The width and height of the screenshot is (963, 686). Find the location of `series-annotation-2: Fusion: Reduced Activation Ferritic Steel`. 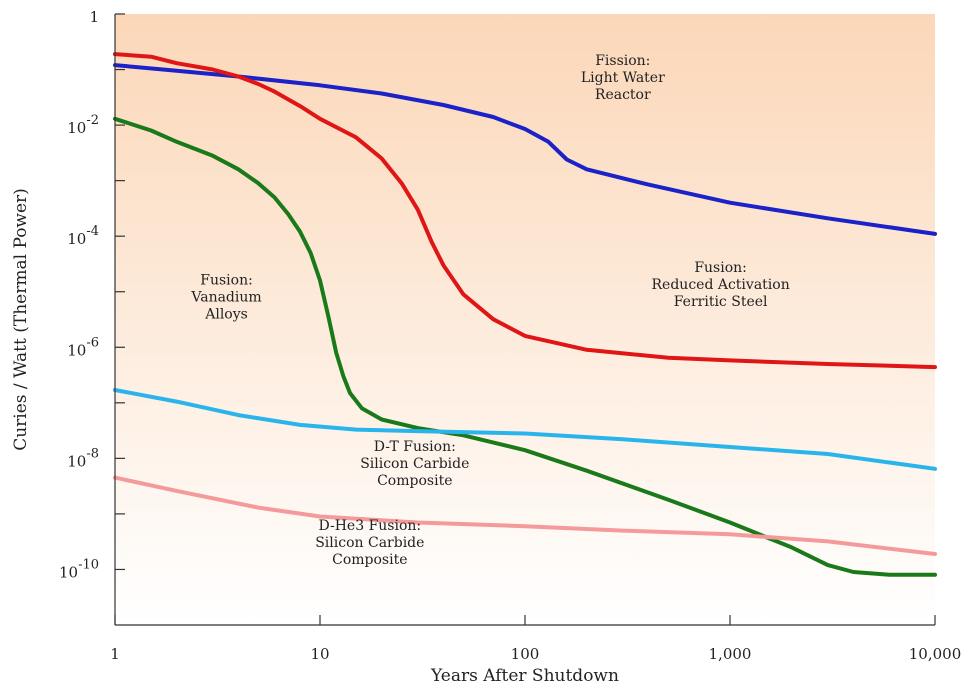

series-annotation-2: Fusion: Reduced Activation Ferritic Steel is located at coordinates (721, 285).